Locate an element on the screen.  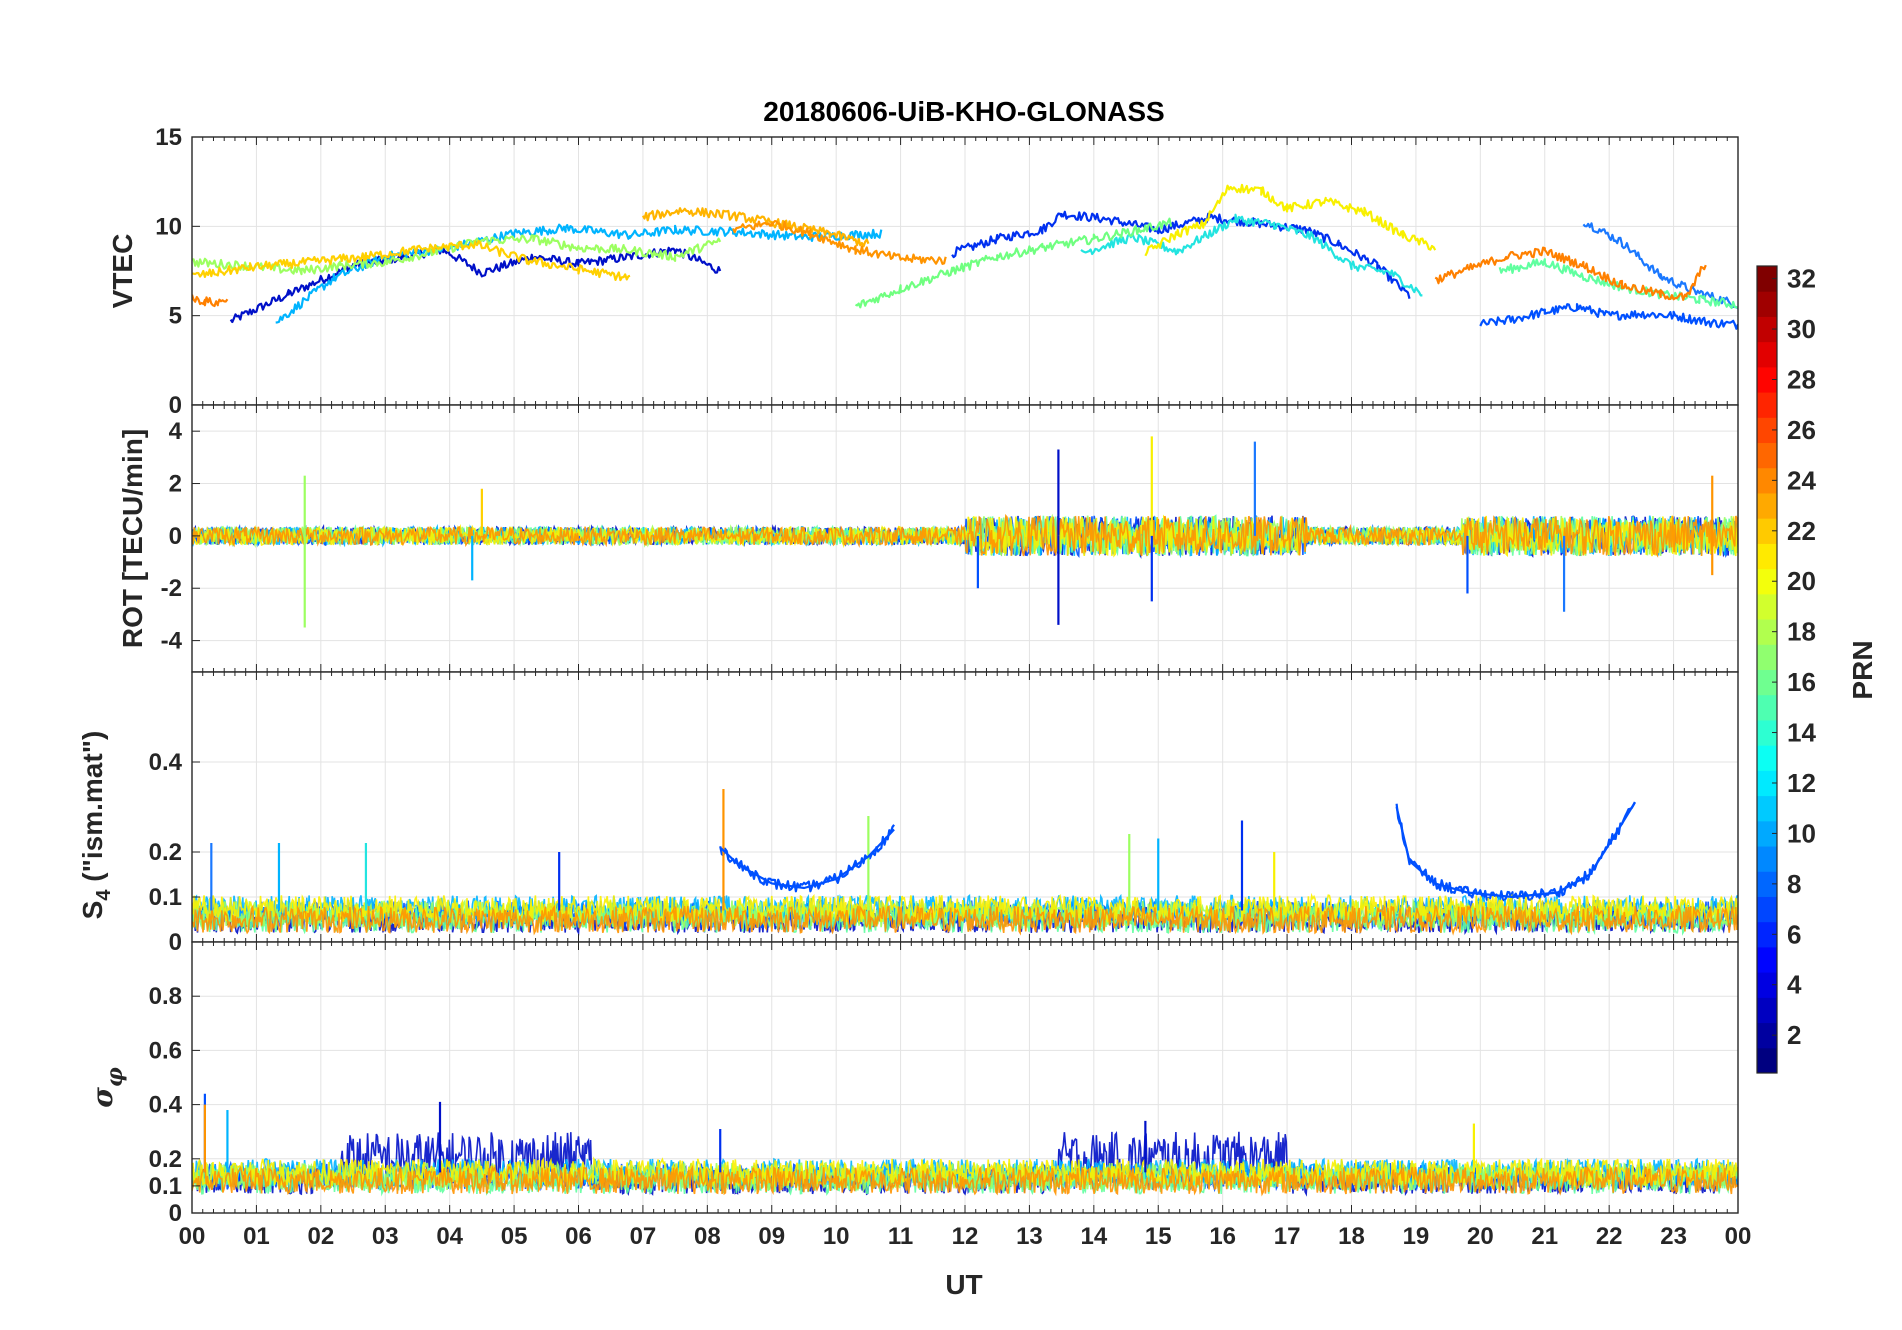
x-tick-label: 07 is located at coordinates (643, 1236).